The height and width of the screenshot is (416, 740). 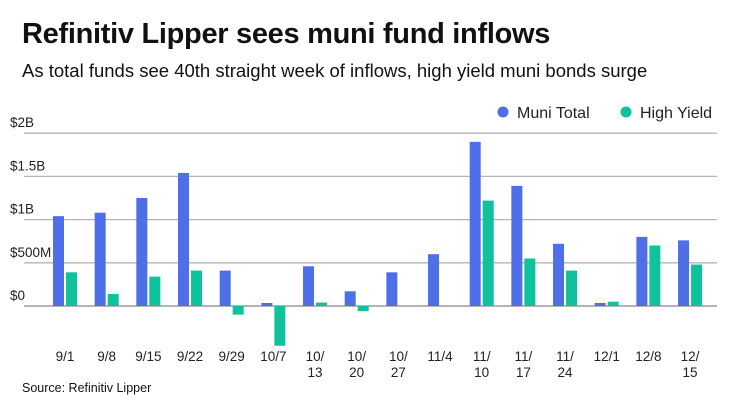 I want to click on x-tick-label: 27, so click(x=398, y=372).